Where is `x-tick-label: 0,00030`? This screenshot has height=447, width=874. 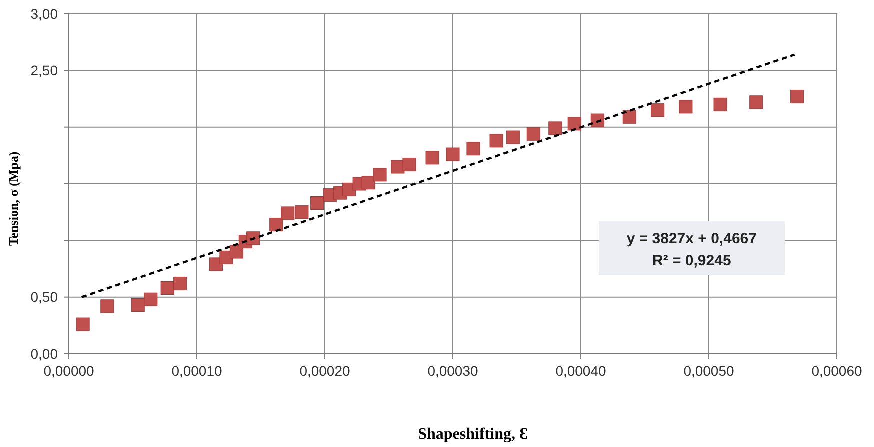
x-tick-label: 0,00030 is located at coordinates (453, 371).